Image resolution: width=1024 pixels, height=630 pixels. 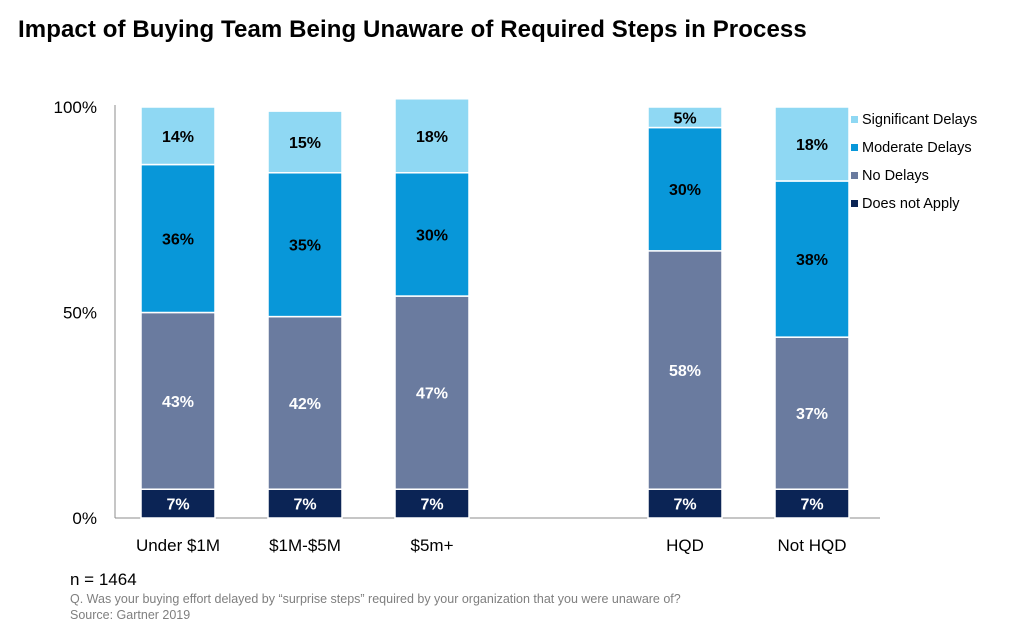 What do you see at coordinates (895, 176) in the screenshot?
I see `legend-label: No Delays` at bounding box center [895, 176].